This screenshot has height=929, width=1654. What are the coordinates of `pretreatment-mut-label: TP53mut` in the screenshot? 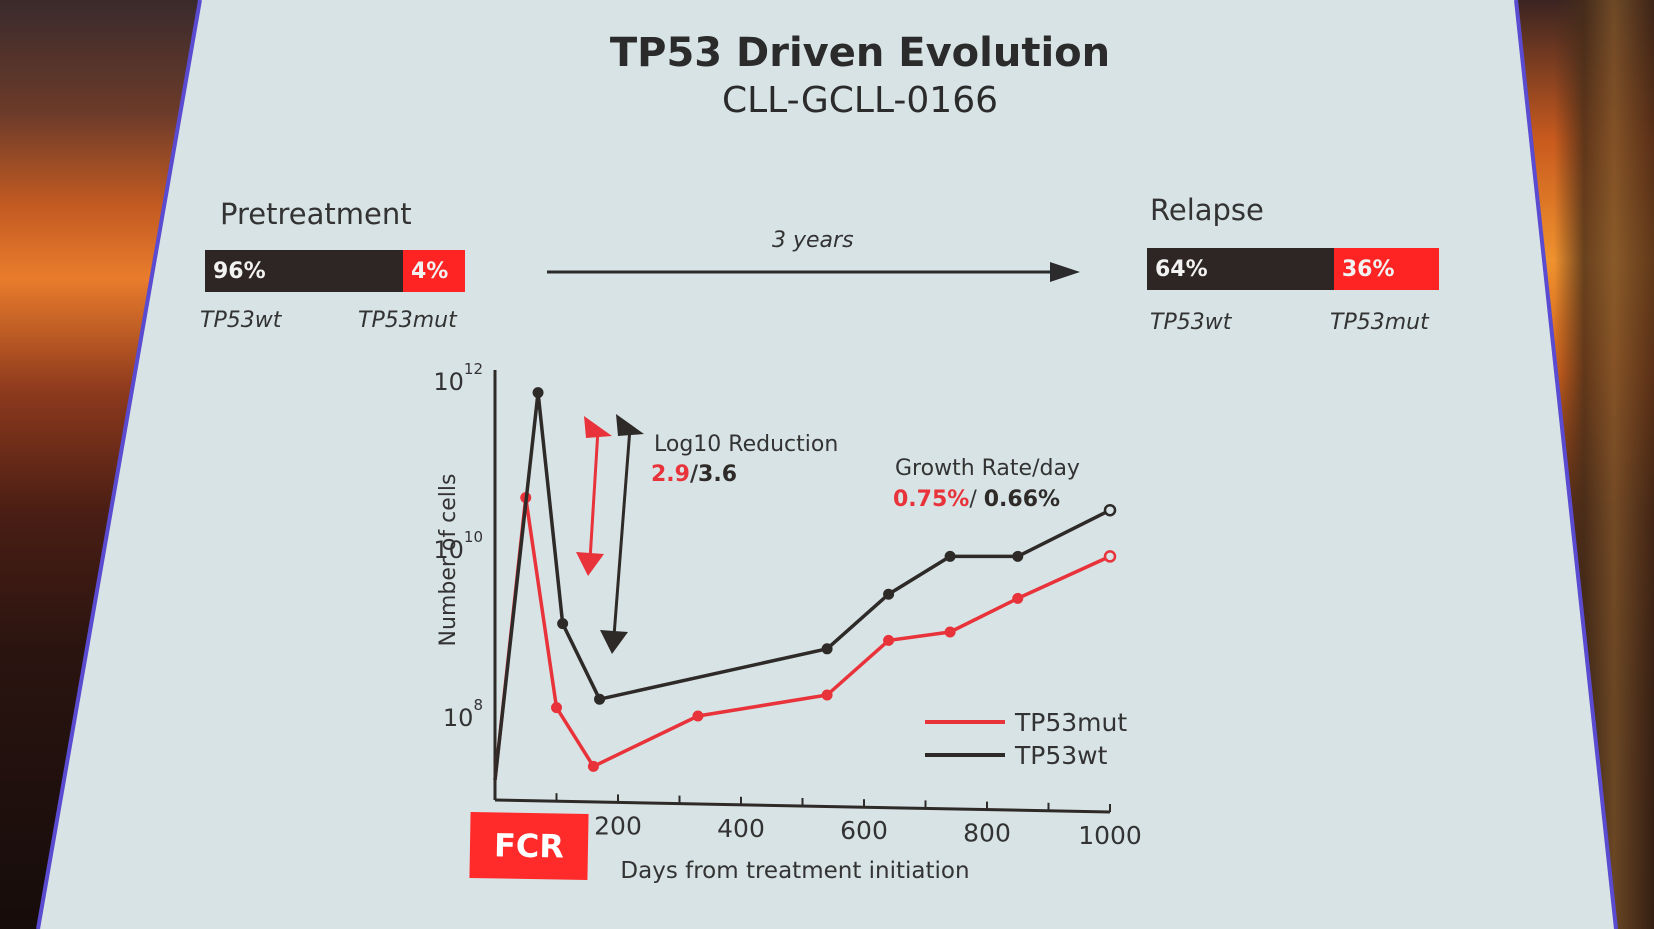 It's located at (407, 320).